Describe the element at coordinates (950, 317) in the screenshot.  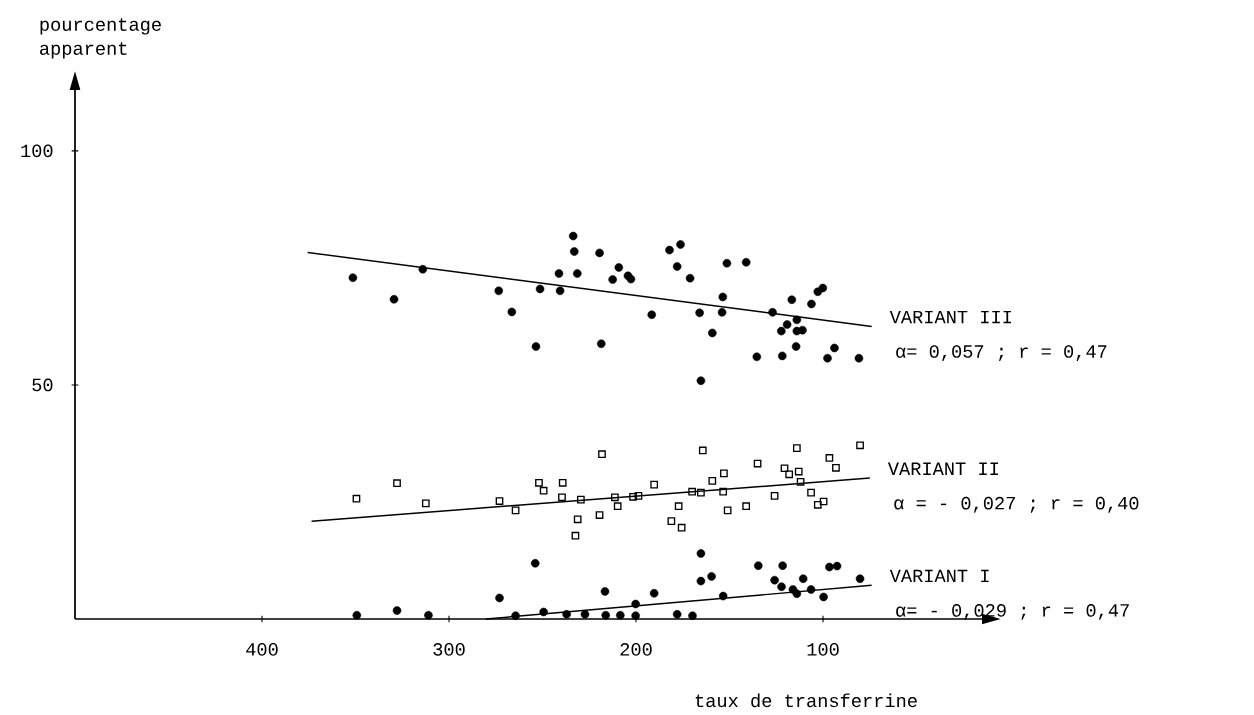
I see `series-label: VARIANT III` at that location.